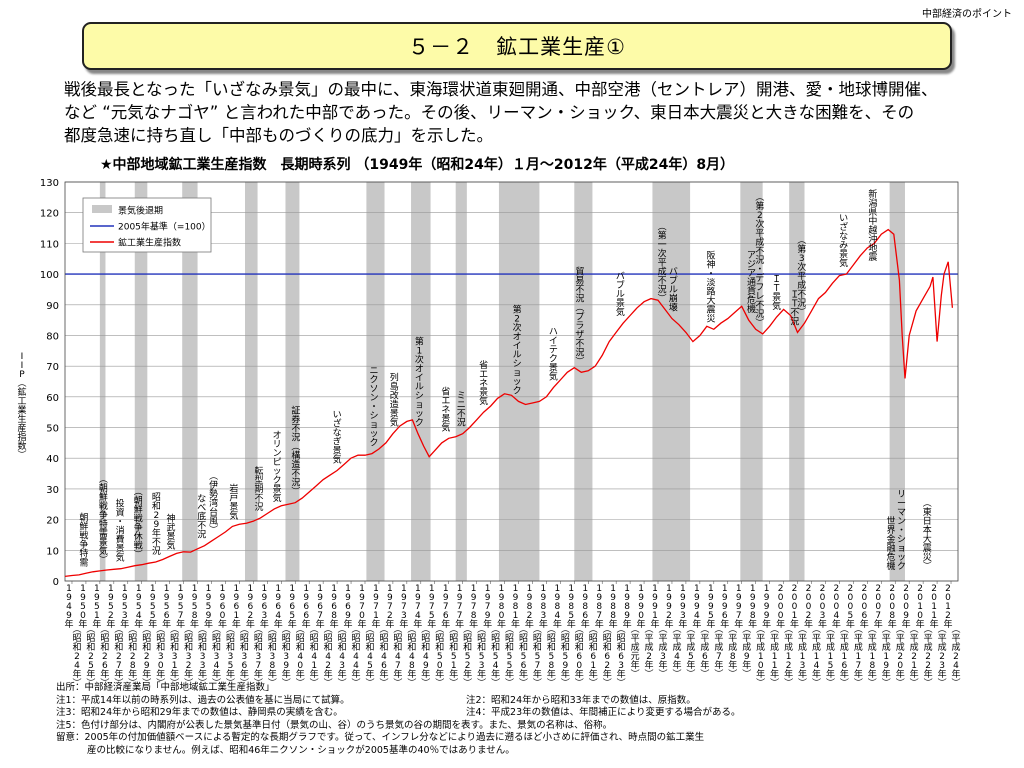 The width and height of the screenshot is (1024, 768). What do you see at coordinates (759, 206) in the screenshot?
I see `annotation-label-char: 第` at bounding box center [759, 206].